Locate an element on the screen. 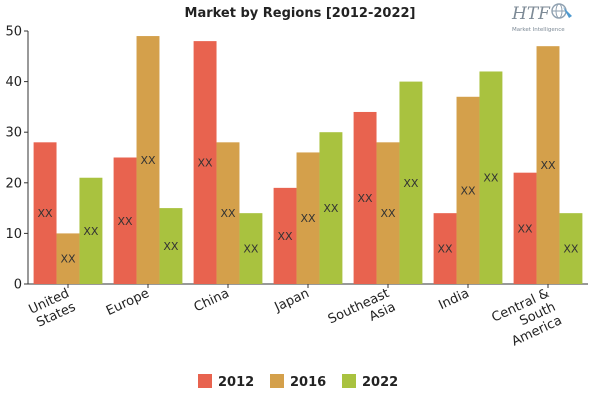 Image resolution: width=600 pixels, height=405 pixels. x-tick-label-line: China is located at coordinates (212, 300).